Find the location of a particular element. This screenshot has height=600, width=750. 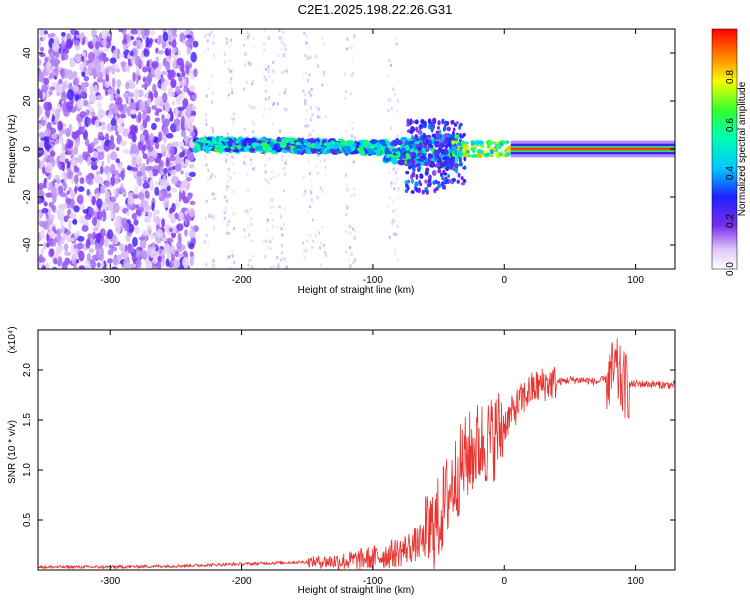

colorbar-tick-label: 0.2 is located at coordinates (730, 221).